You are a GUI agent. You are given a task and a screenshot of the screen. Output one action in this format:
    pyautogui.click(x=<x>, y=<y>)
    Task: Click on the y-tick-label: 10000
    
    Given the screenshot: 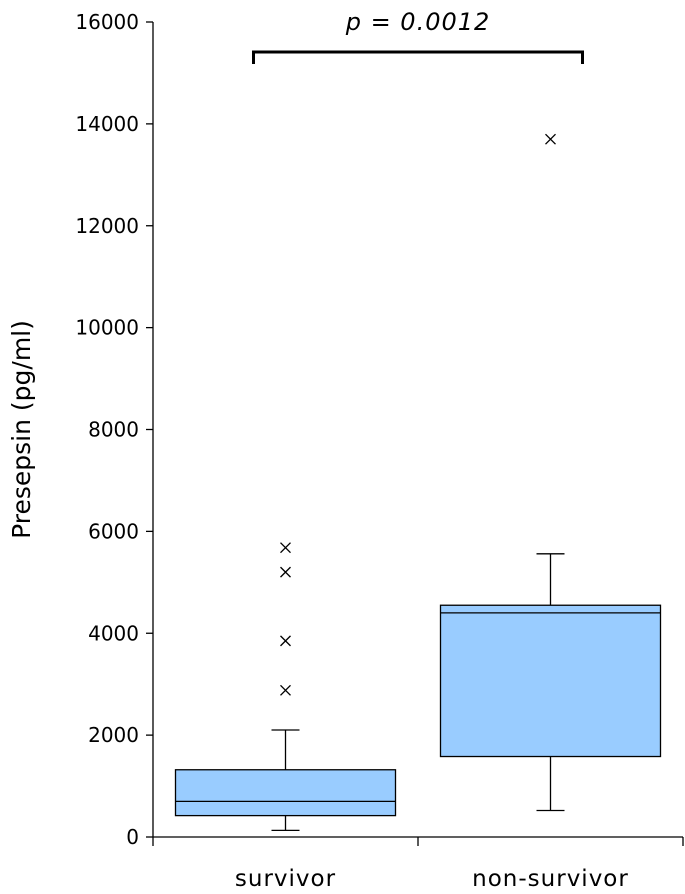 What is the action you would take?
    pyautogui.click(x=107, y=328)
    